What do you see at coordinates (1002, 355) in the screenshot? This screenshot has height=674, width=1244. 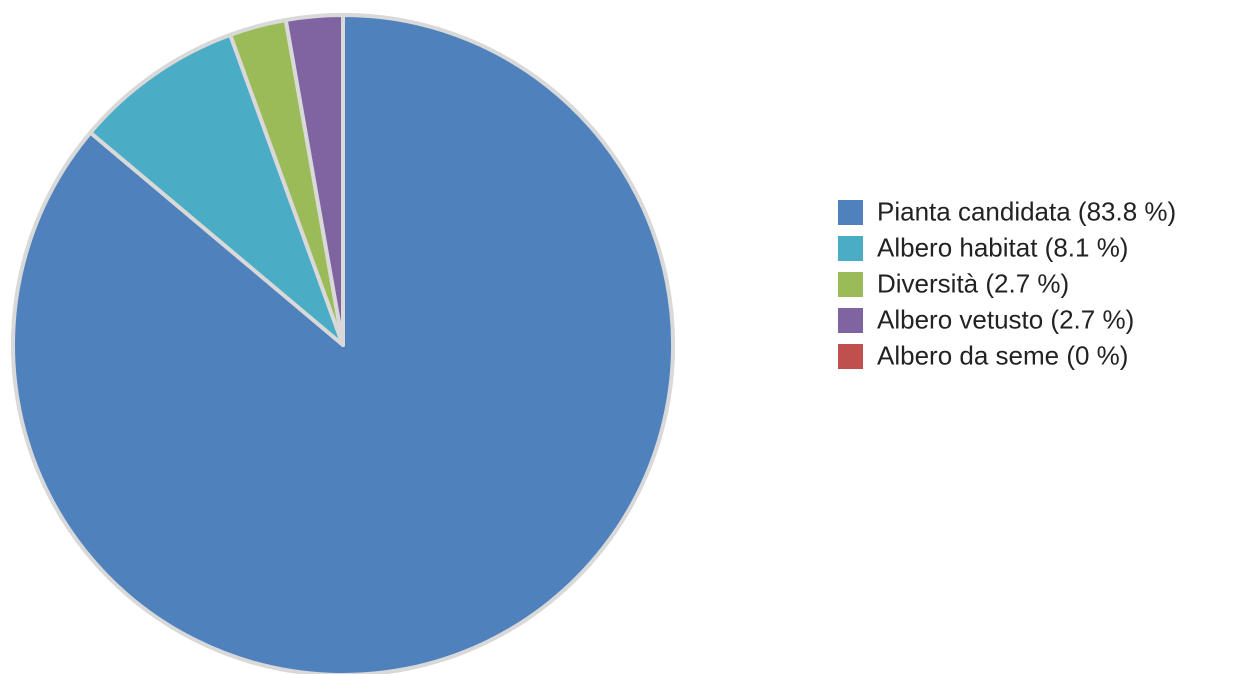 I see `legend-label: Albero da seme (0 %)` at bounding box center [1002, 355].